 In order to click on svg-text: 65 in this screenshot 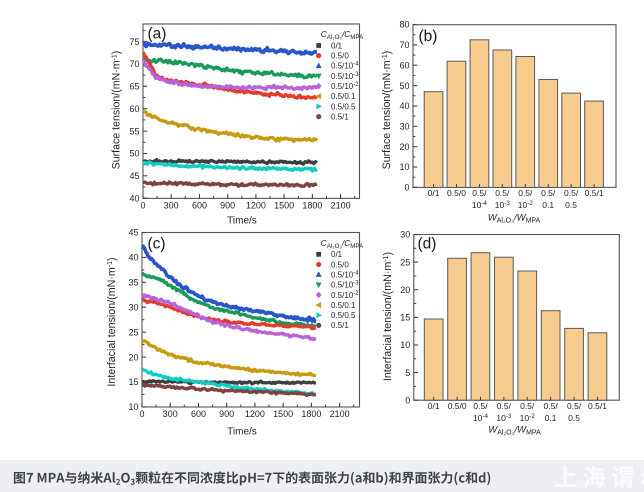, I will do `click(134, 87)`.